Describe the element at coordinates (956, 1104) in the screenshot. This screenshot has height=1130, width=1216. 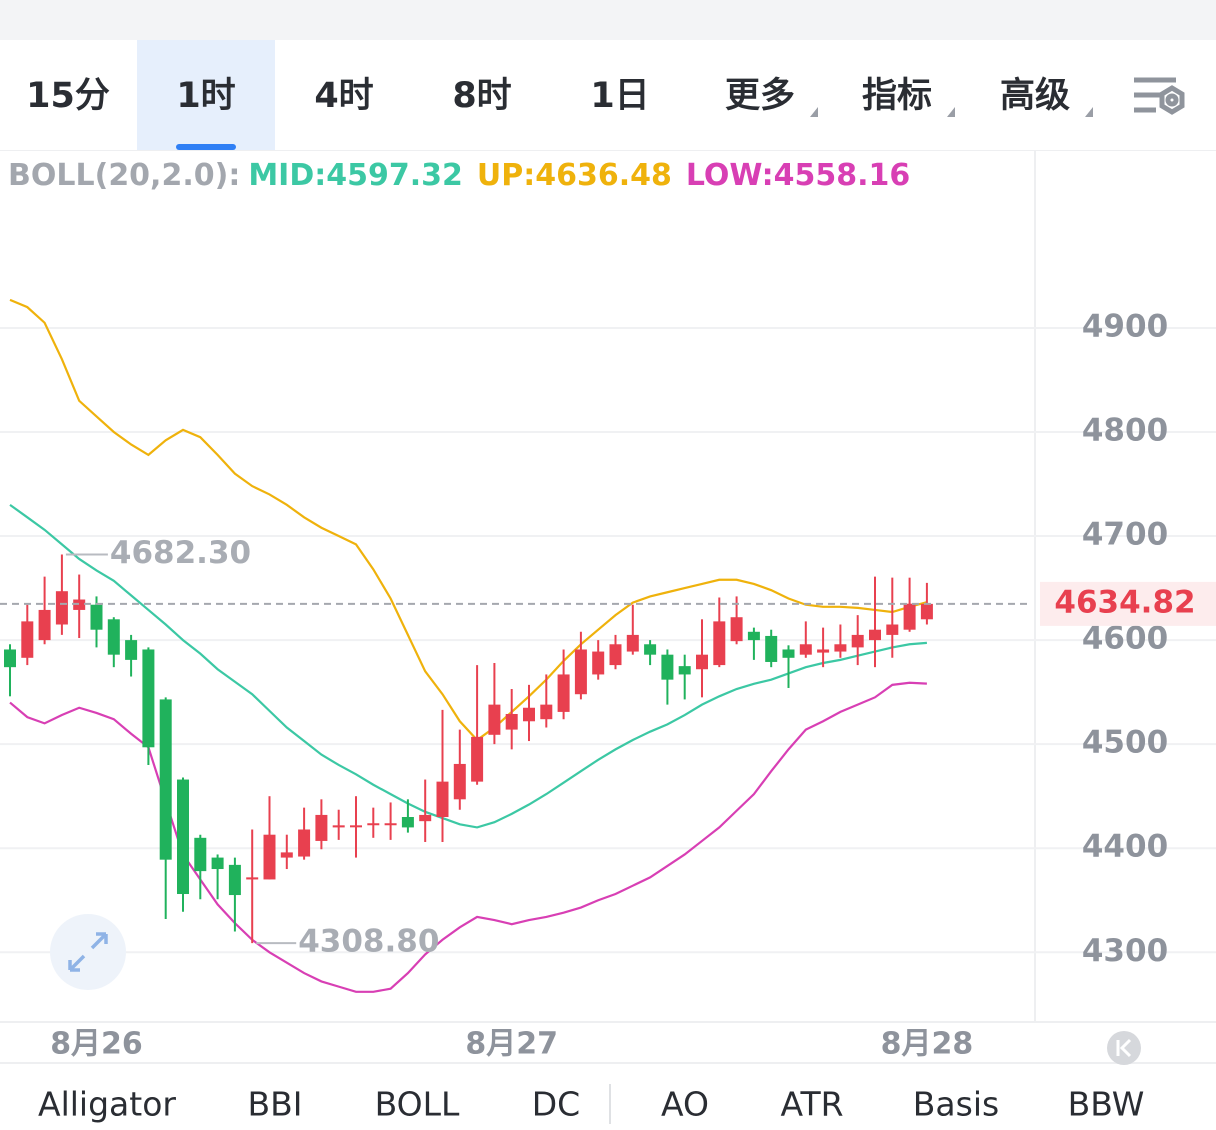
I see `indicator-tab: Basis` at that location.